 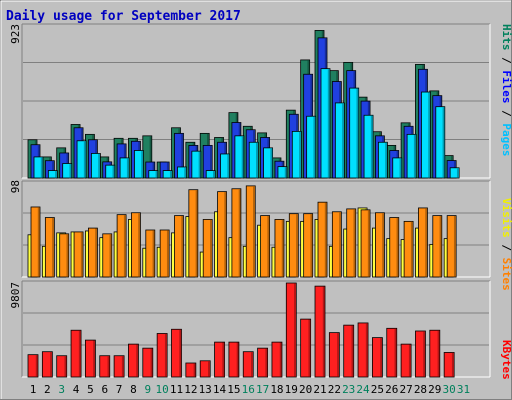 I want to click on legend-item-visits: Visits, so click(x=506, y=218).